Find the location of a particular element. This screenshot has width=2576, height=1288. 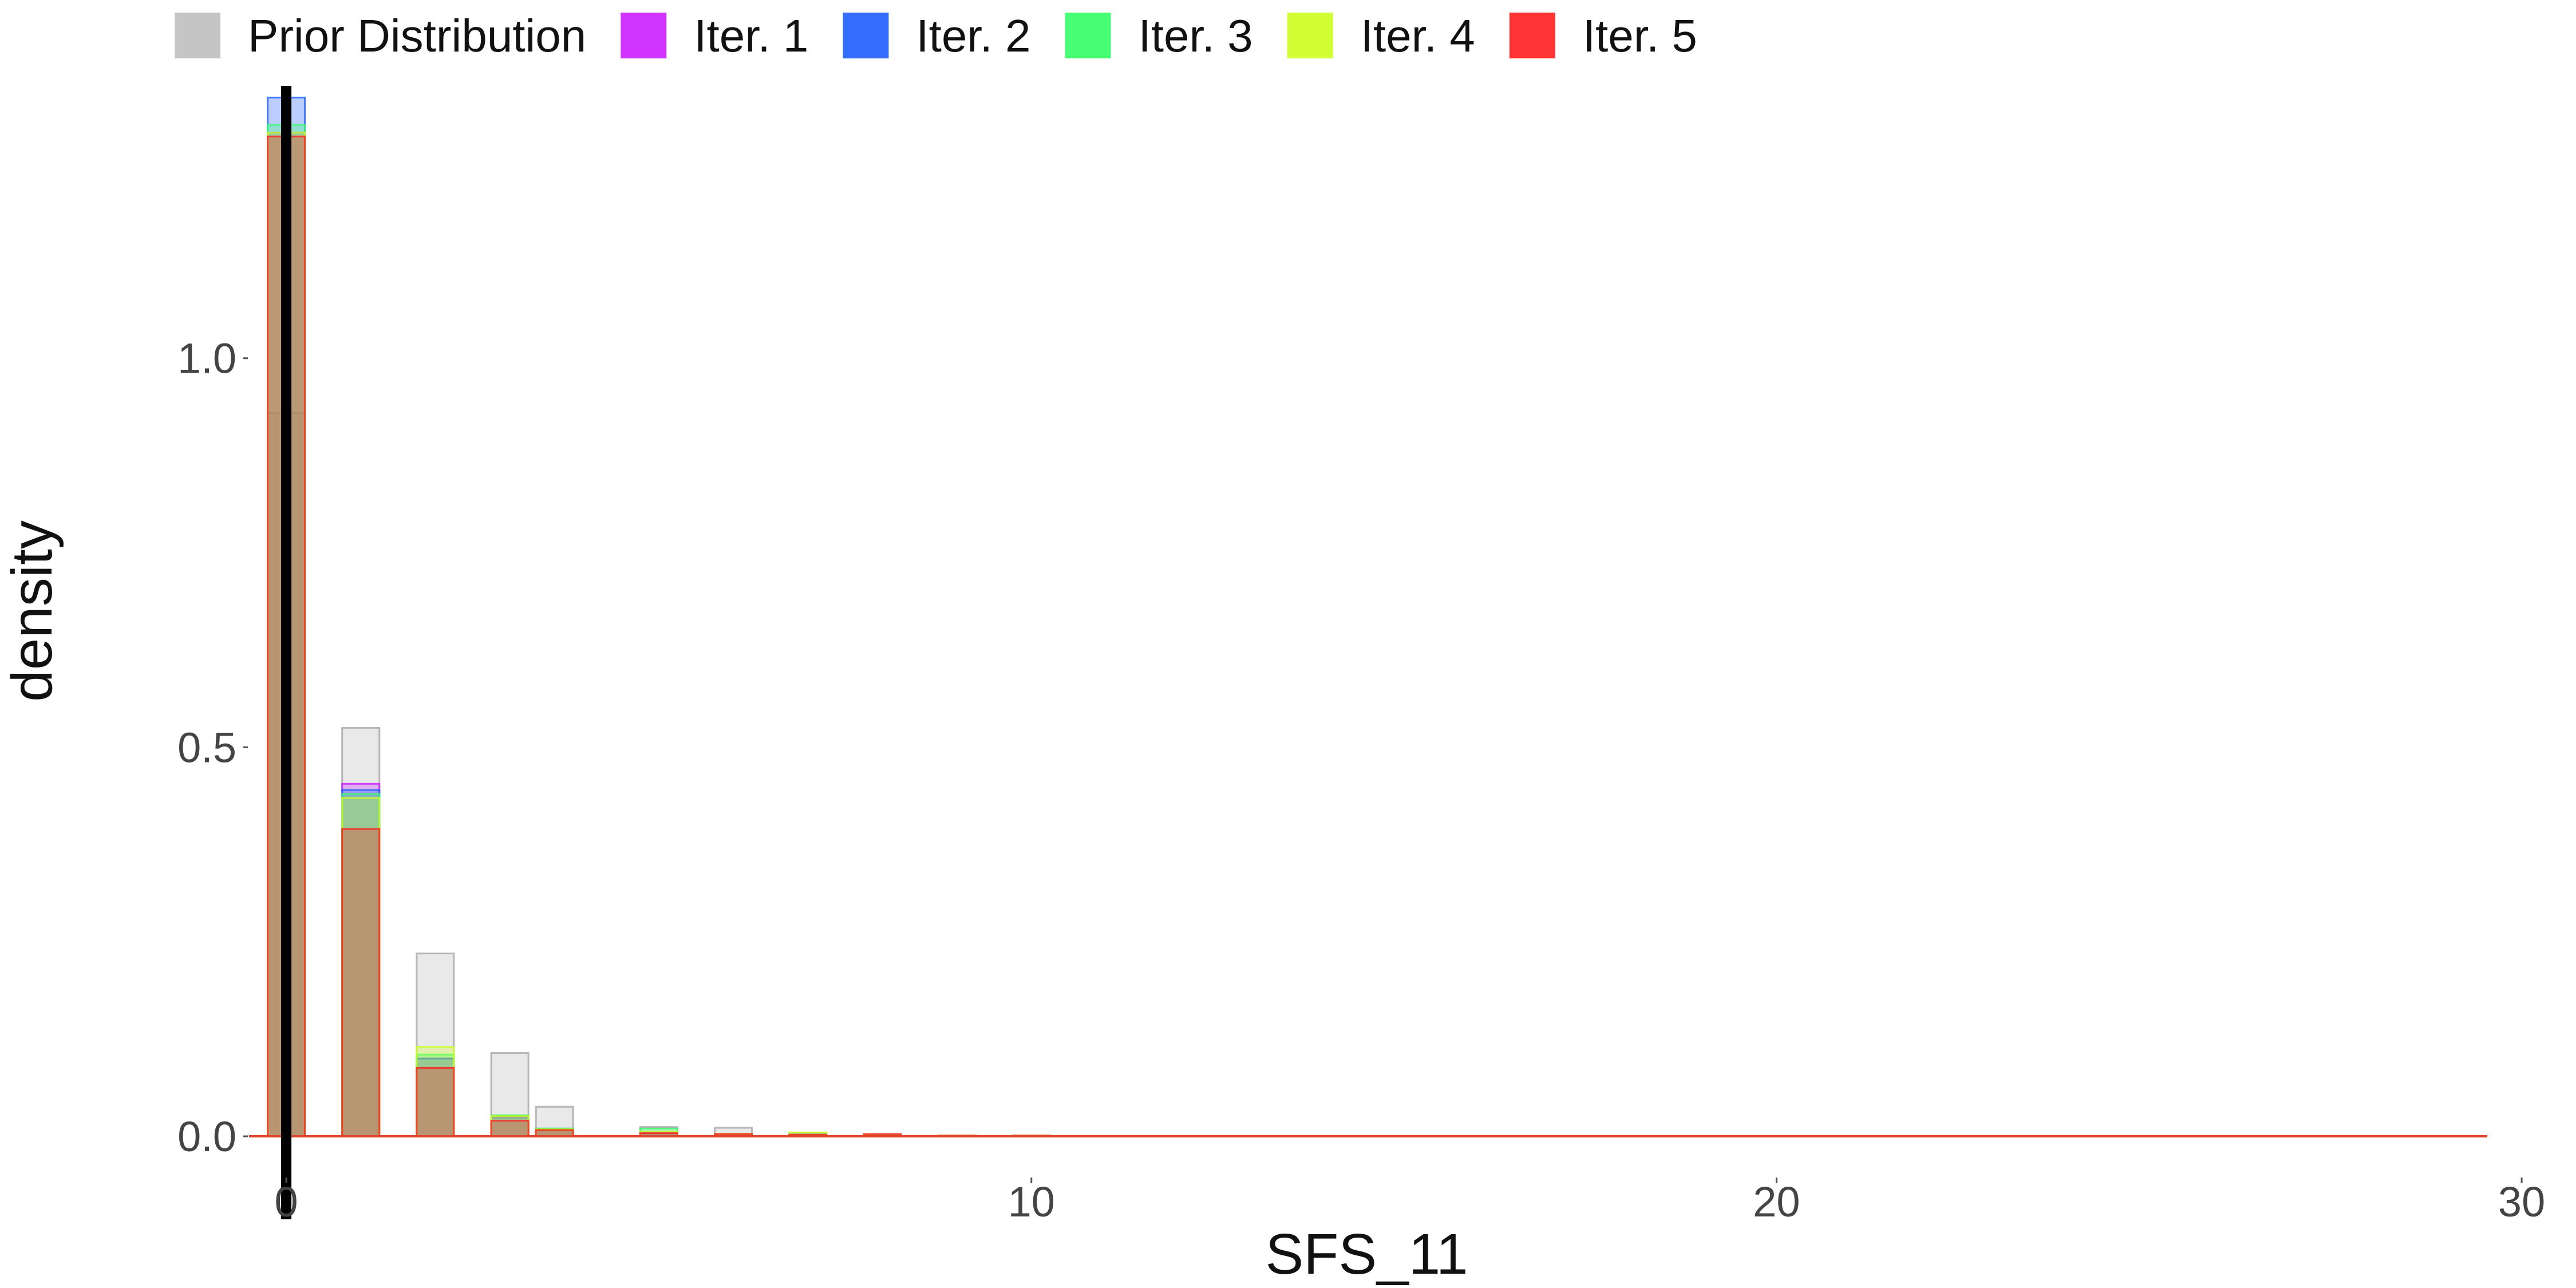

legend-label-iter-4: Iter. 4 is located at coordinates (1418, 35).